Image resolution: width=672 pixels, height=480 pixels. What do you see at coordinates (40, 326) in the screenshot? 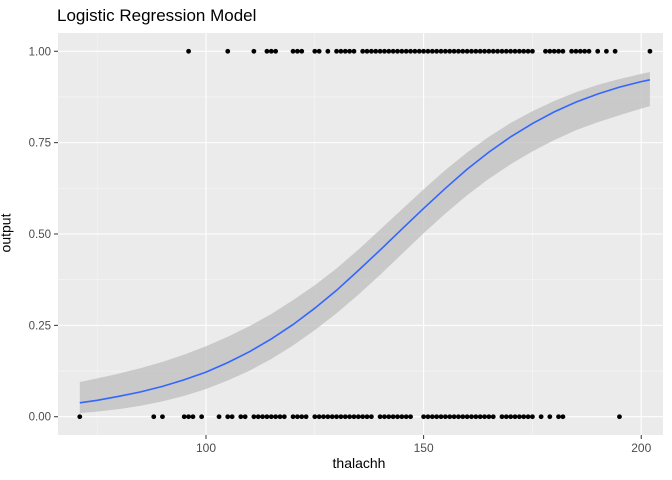
I see `y-tick-label: 0.25` at bounding box center [40, 326].